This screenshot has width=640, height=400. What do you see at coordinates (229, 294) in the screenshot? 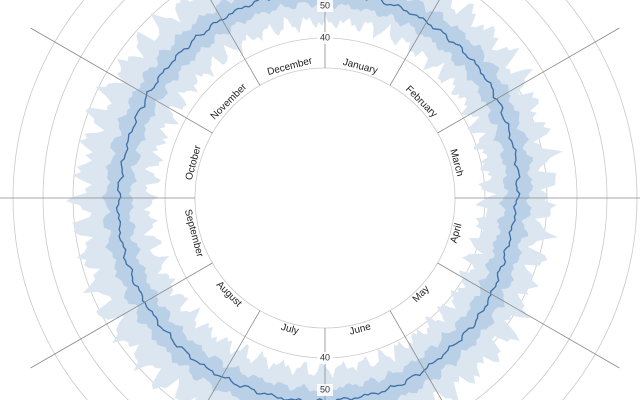
I see `month-label-august: August` at bounding box center [229, 294].